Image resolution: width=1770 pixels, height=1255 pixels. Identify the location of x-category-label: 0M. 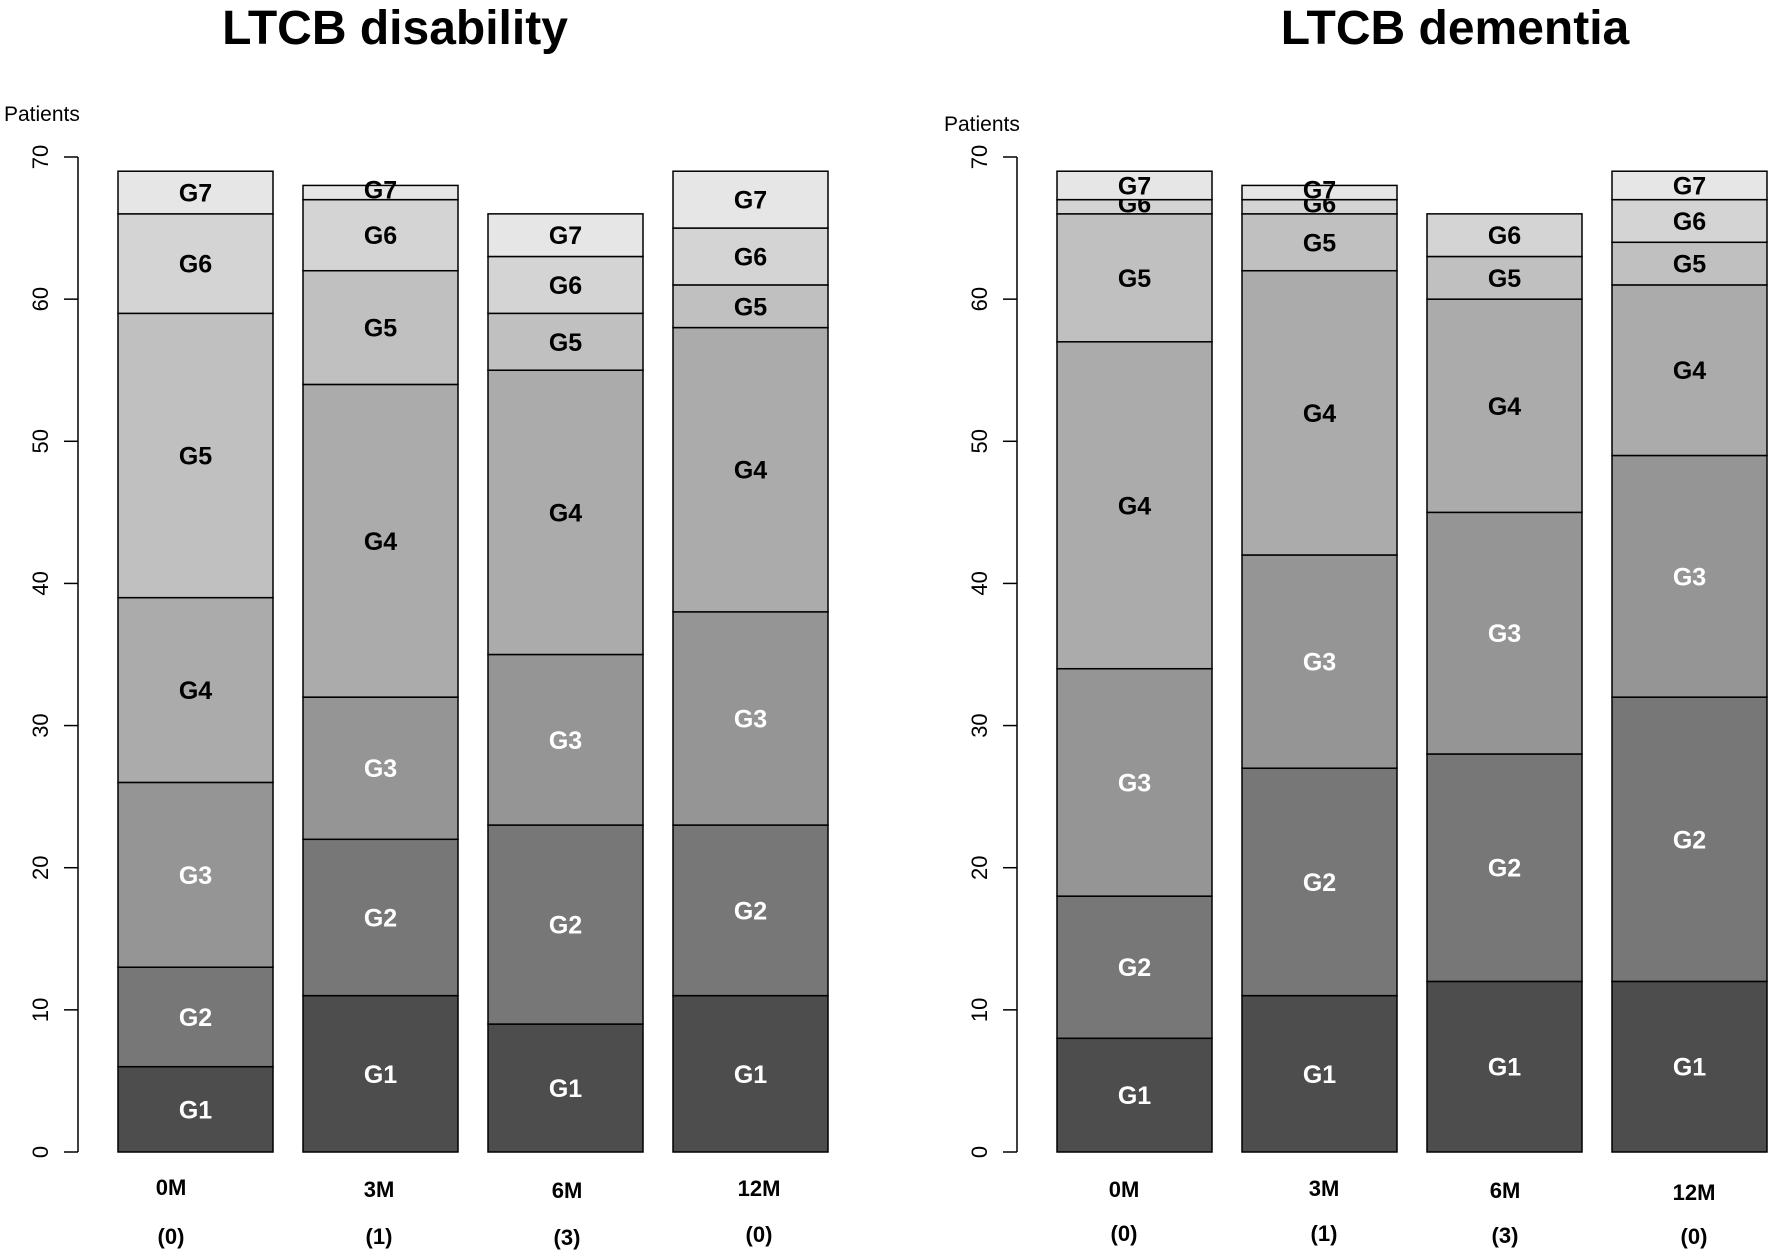
(1124, 1189).